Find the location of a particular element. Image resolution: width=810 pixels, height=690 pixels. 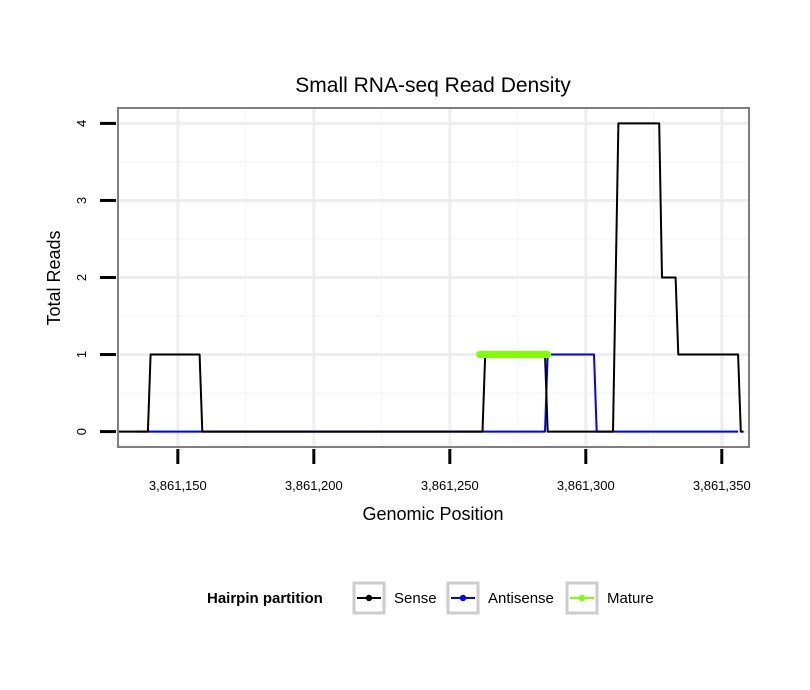

legend-item-mature: Mature is located at coordinates (609, 598).